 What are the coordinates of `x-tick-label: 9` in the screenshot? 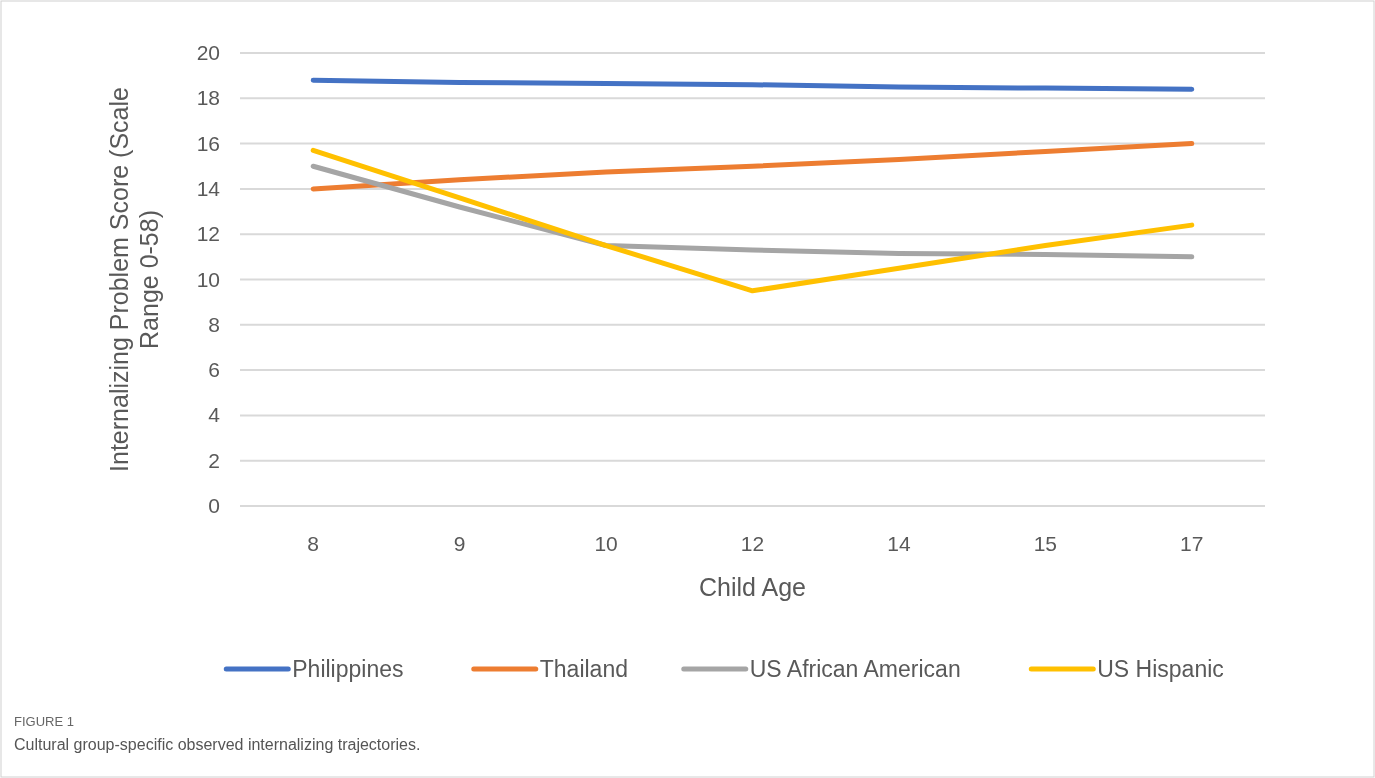 It's located at (459, 543).